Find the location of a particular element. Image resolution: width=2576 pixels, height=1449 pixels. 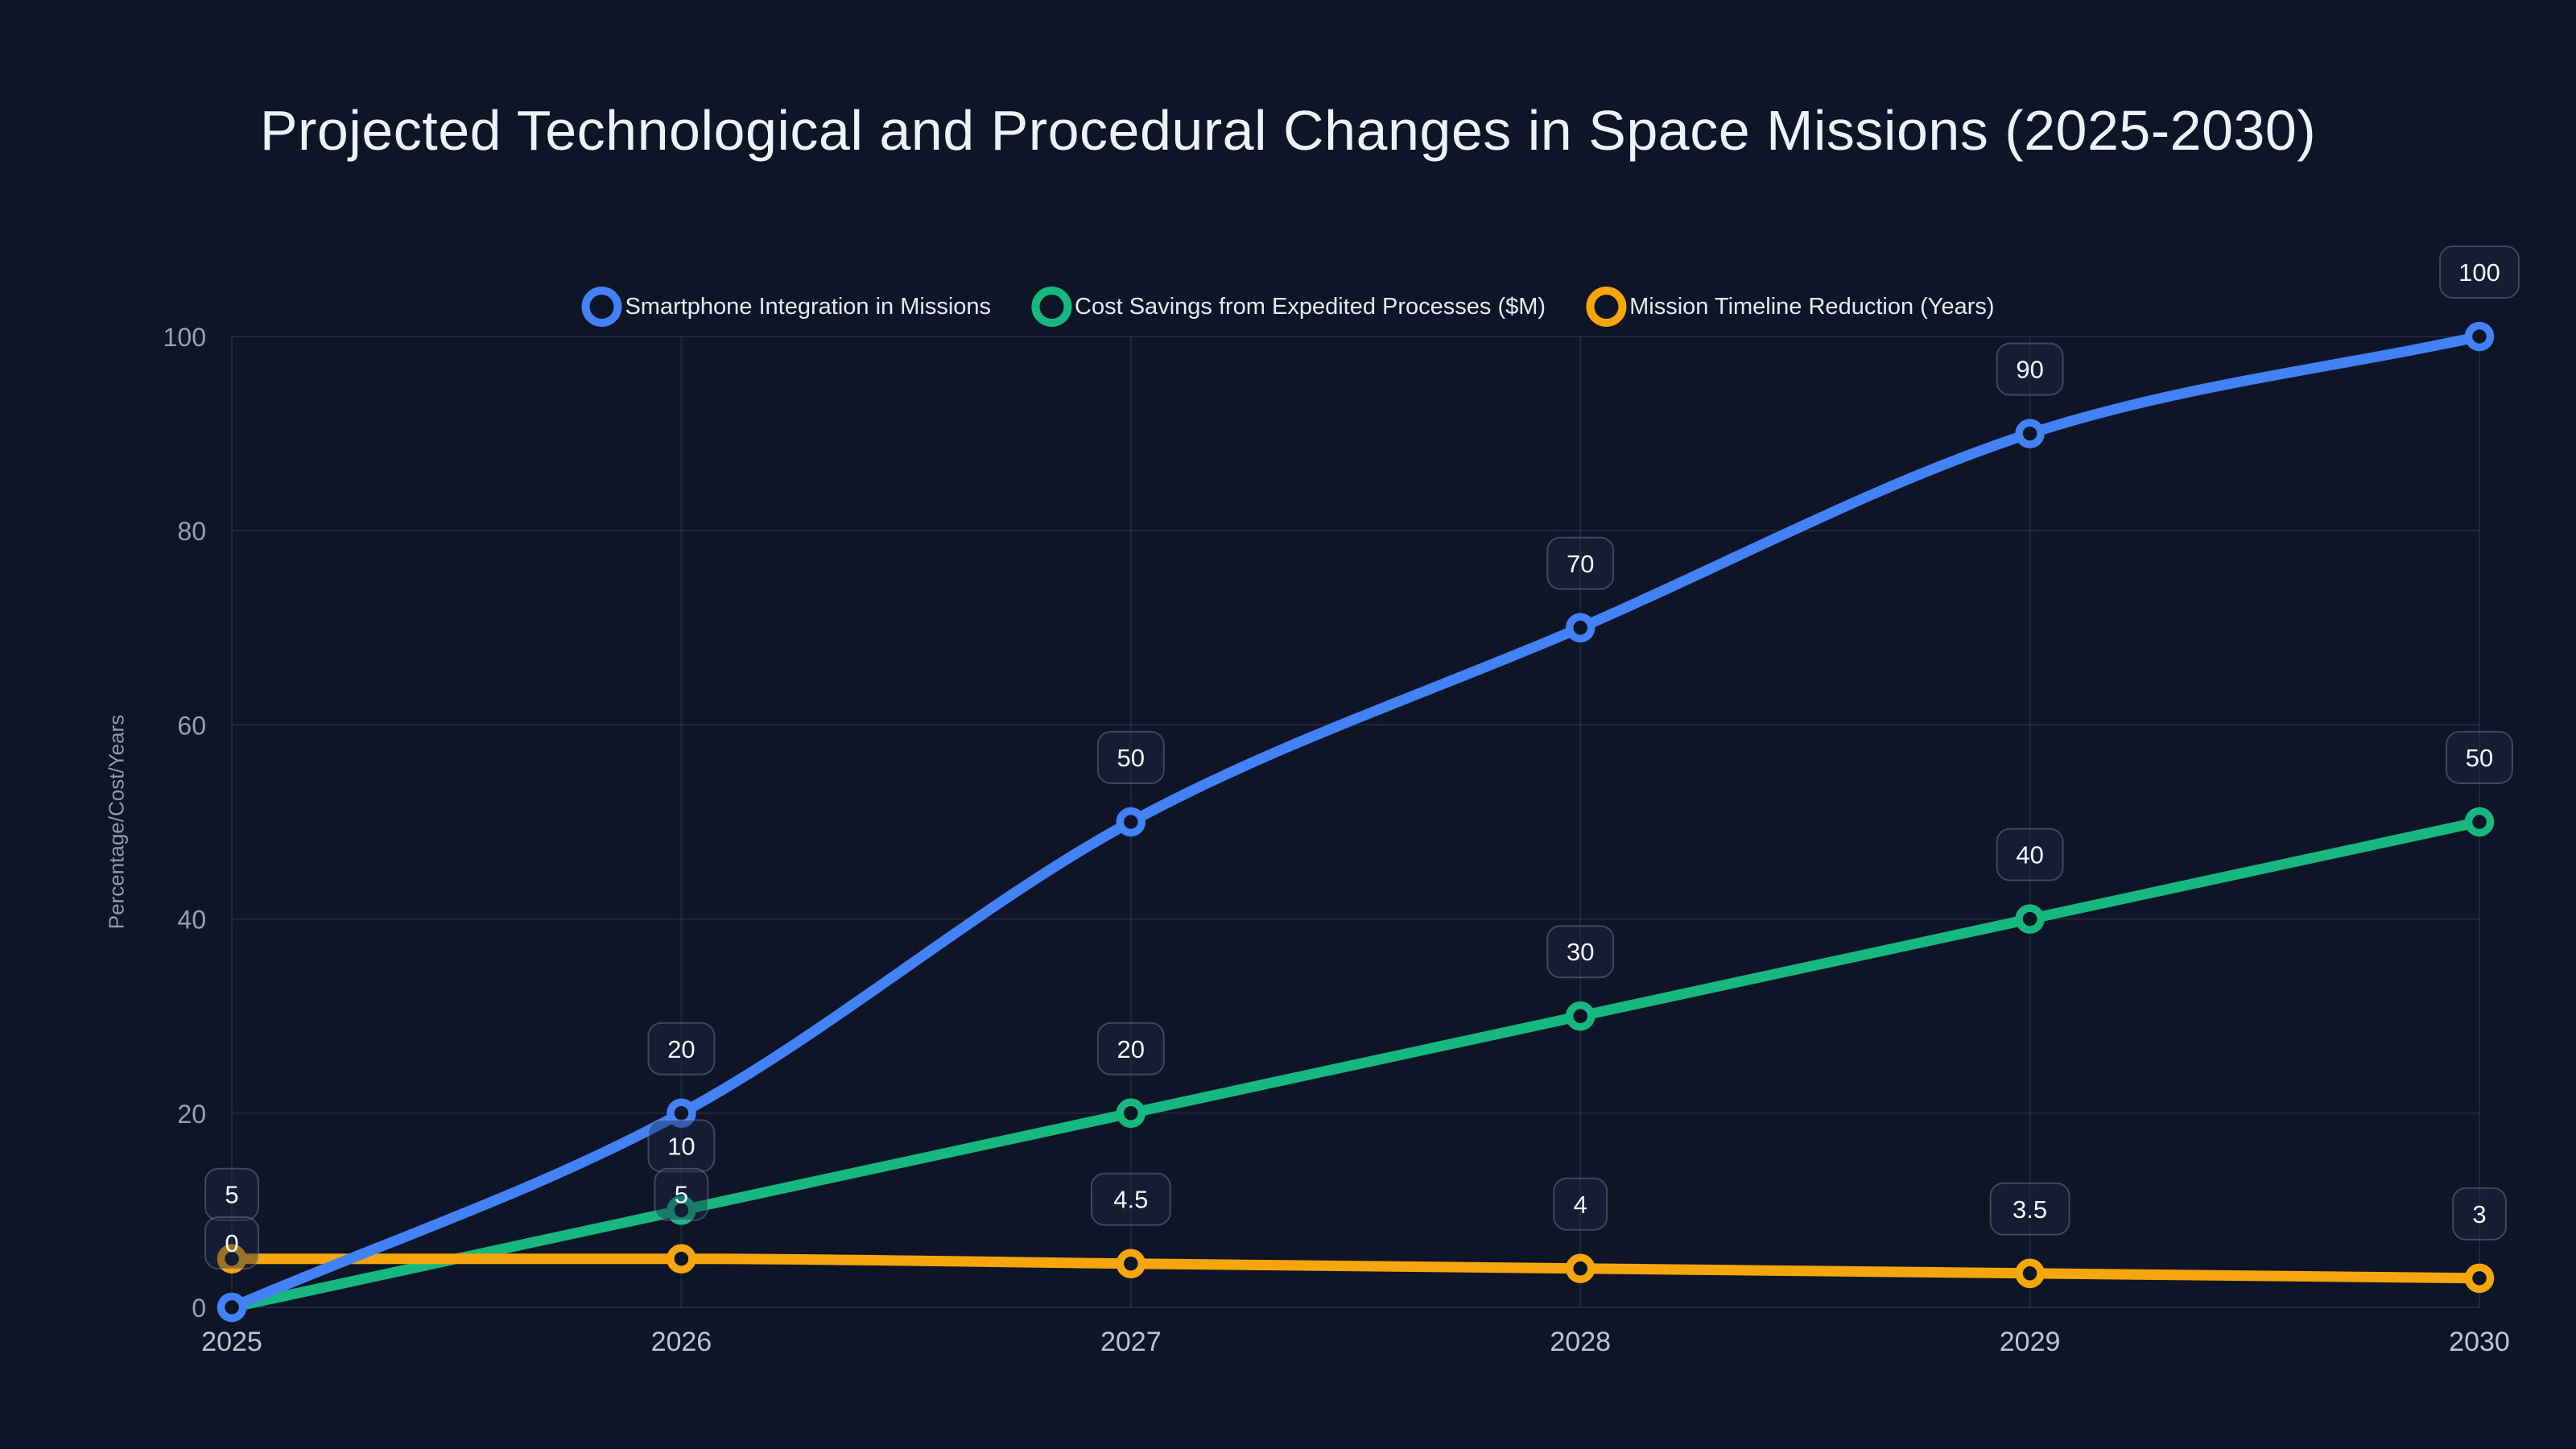

svg-text: 90 is located at coordinates (2029, 370).